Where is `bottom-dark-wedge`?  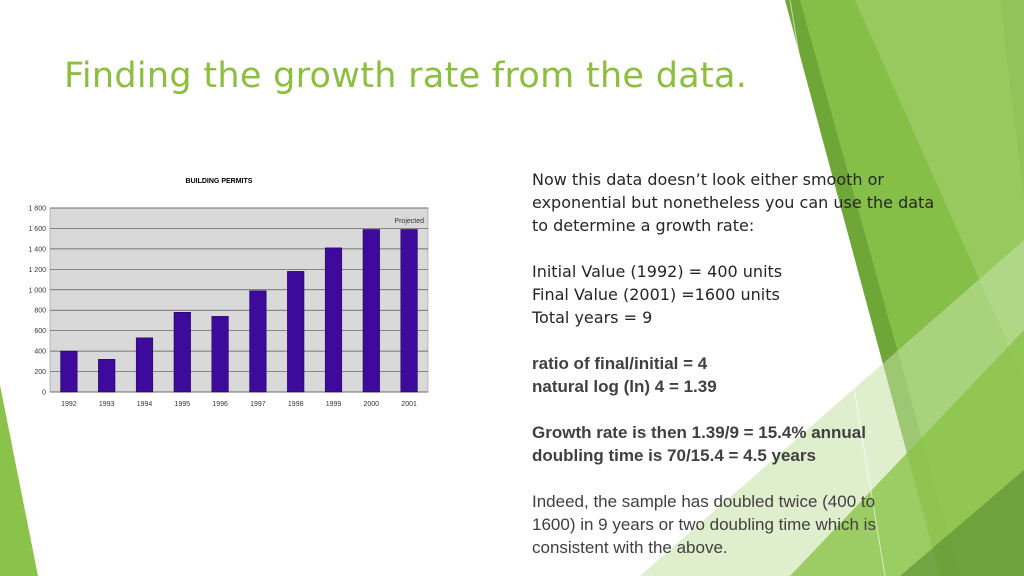
bottom-dark-wedge is located at coordinates (962, 523).